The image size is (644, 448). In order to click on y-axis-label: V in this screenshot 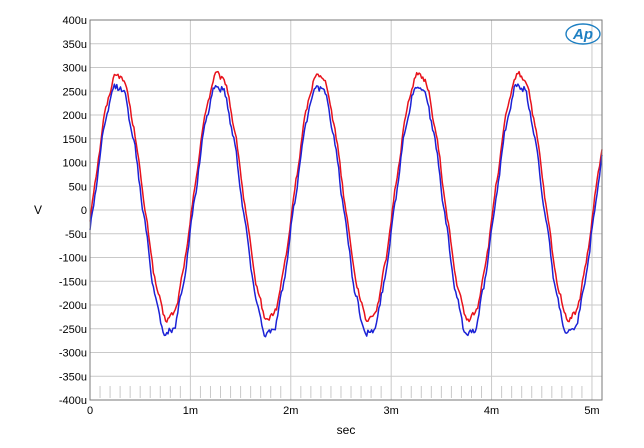, I will do `click(38, 210)`.